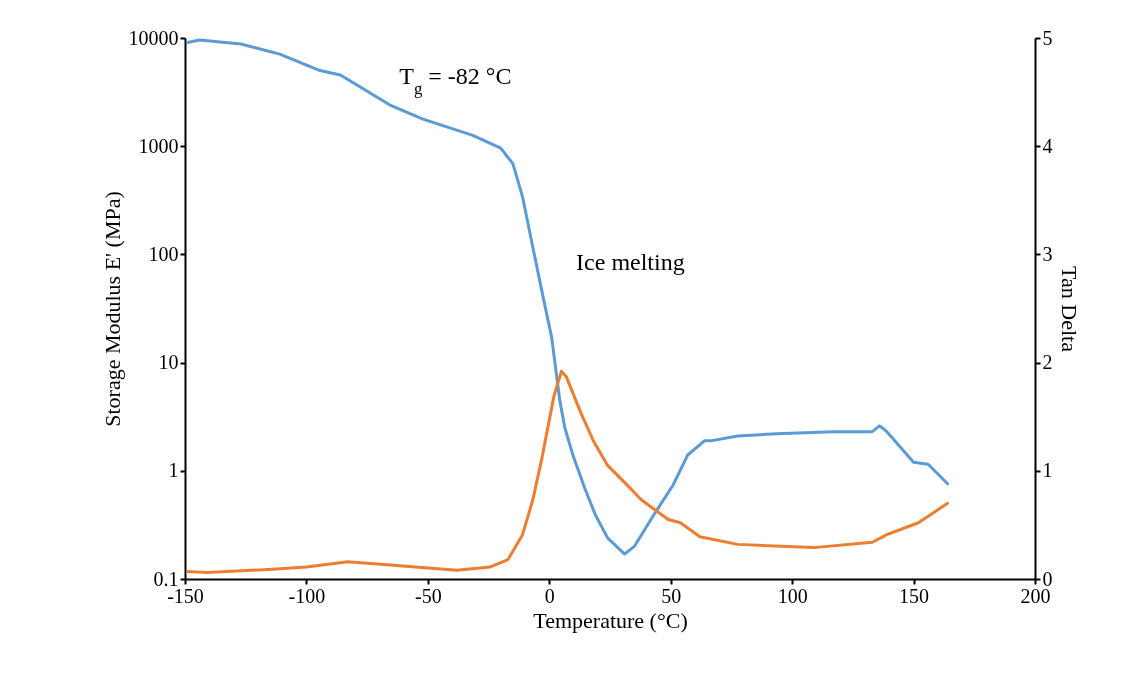 This screenshot has height=691, width=1141. What do you see at coordinates (1047, 253) in the screenshot?
I see `y2-tick-label: 3` at bounding box center [1047, 253].